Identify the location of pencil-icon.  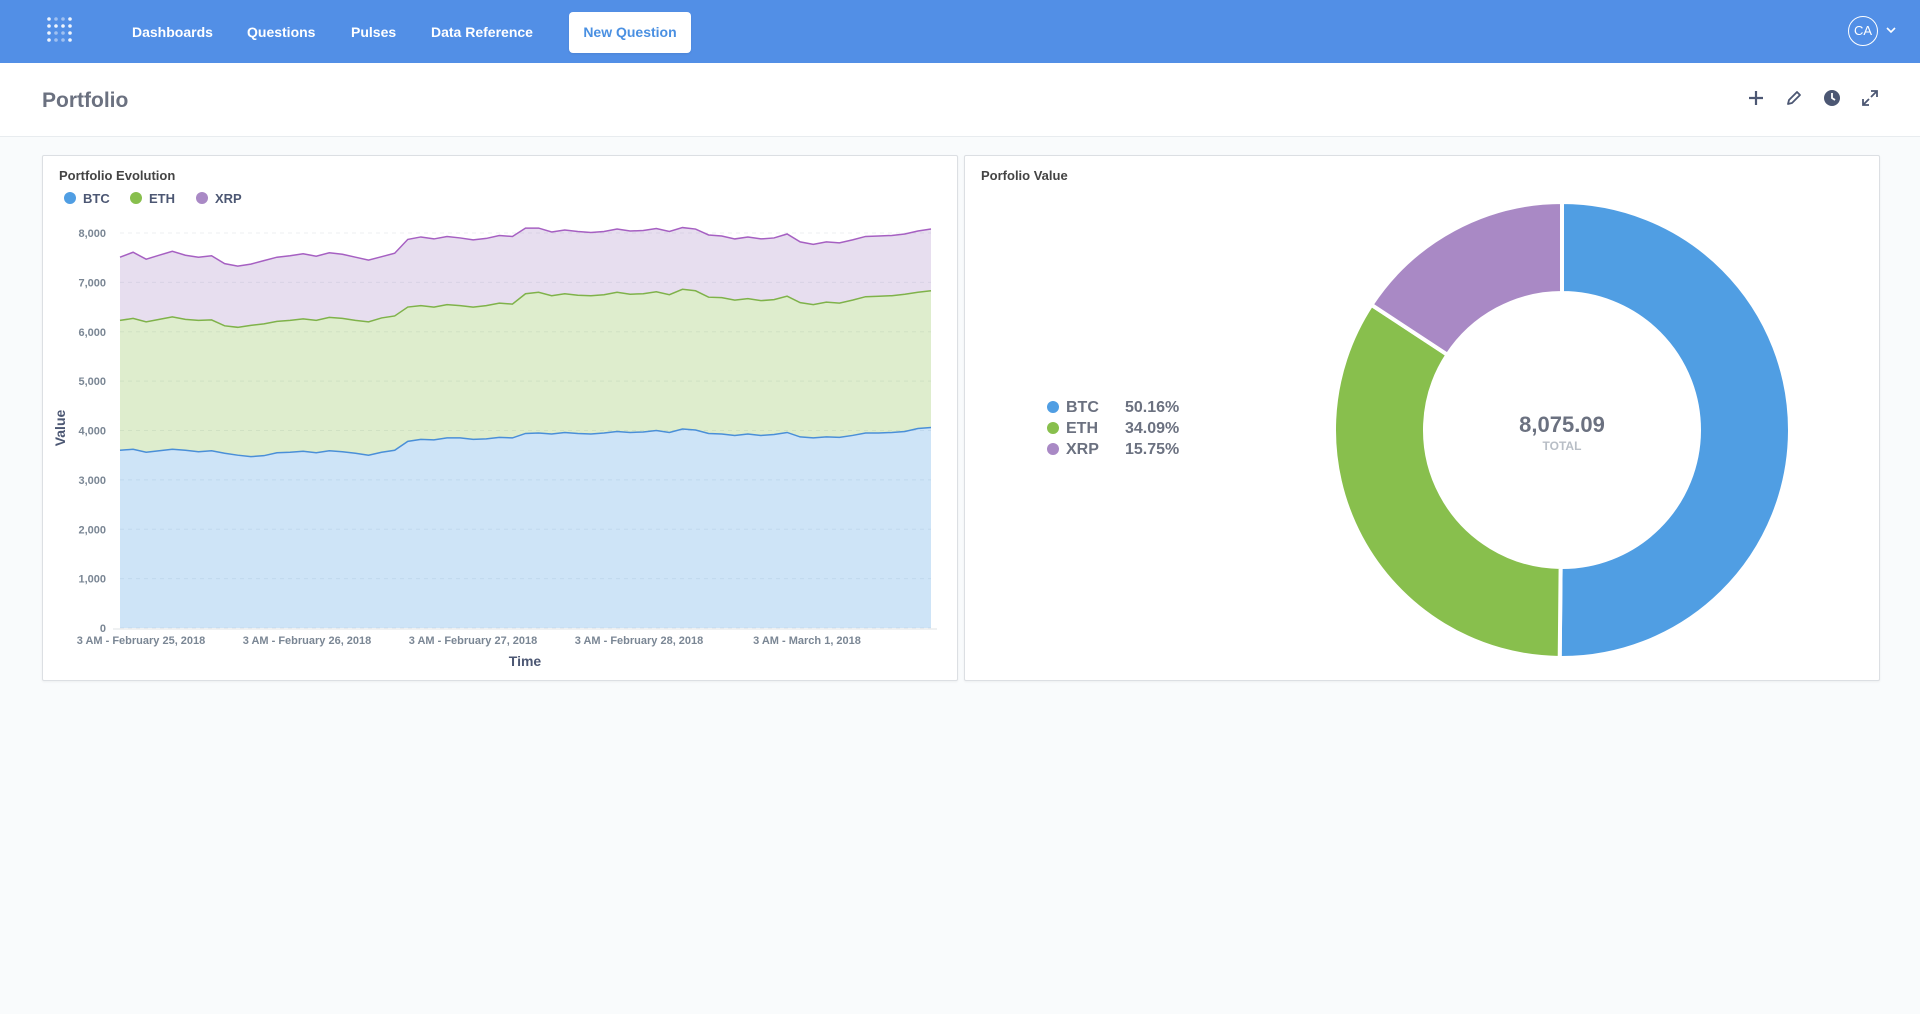
(1794, 98).